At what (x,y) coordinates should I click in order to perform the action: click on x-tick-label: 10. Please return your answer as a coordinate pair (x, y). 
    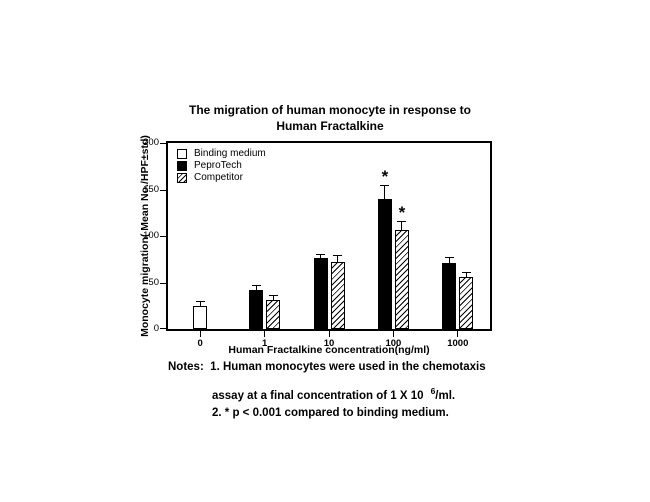
    Looking at the image, I should click on (329, 343).